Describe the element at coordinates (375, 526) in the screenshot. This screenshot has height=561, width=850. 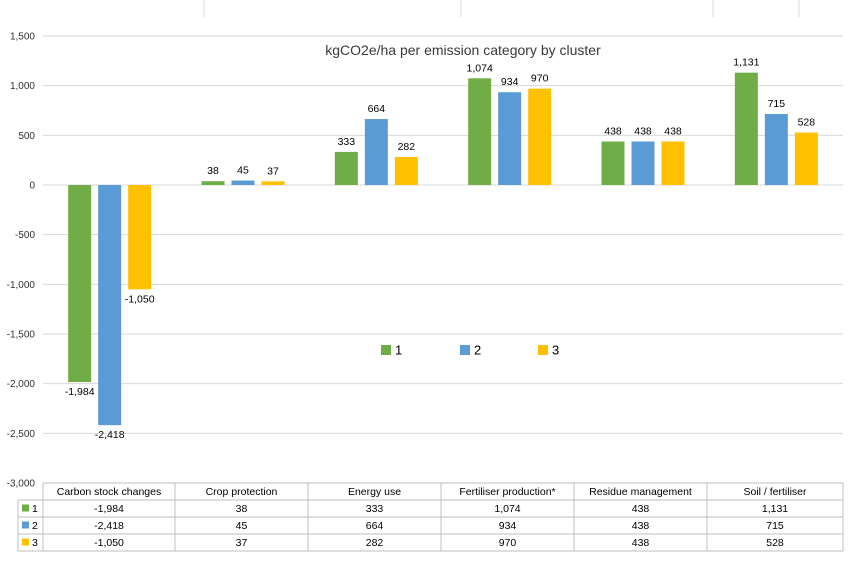
I see `table-cell: 664` at that location.